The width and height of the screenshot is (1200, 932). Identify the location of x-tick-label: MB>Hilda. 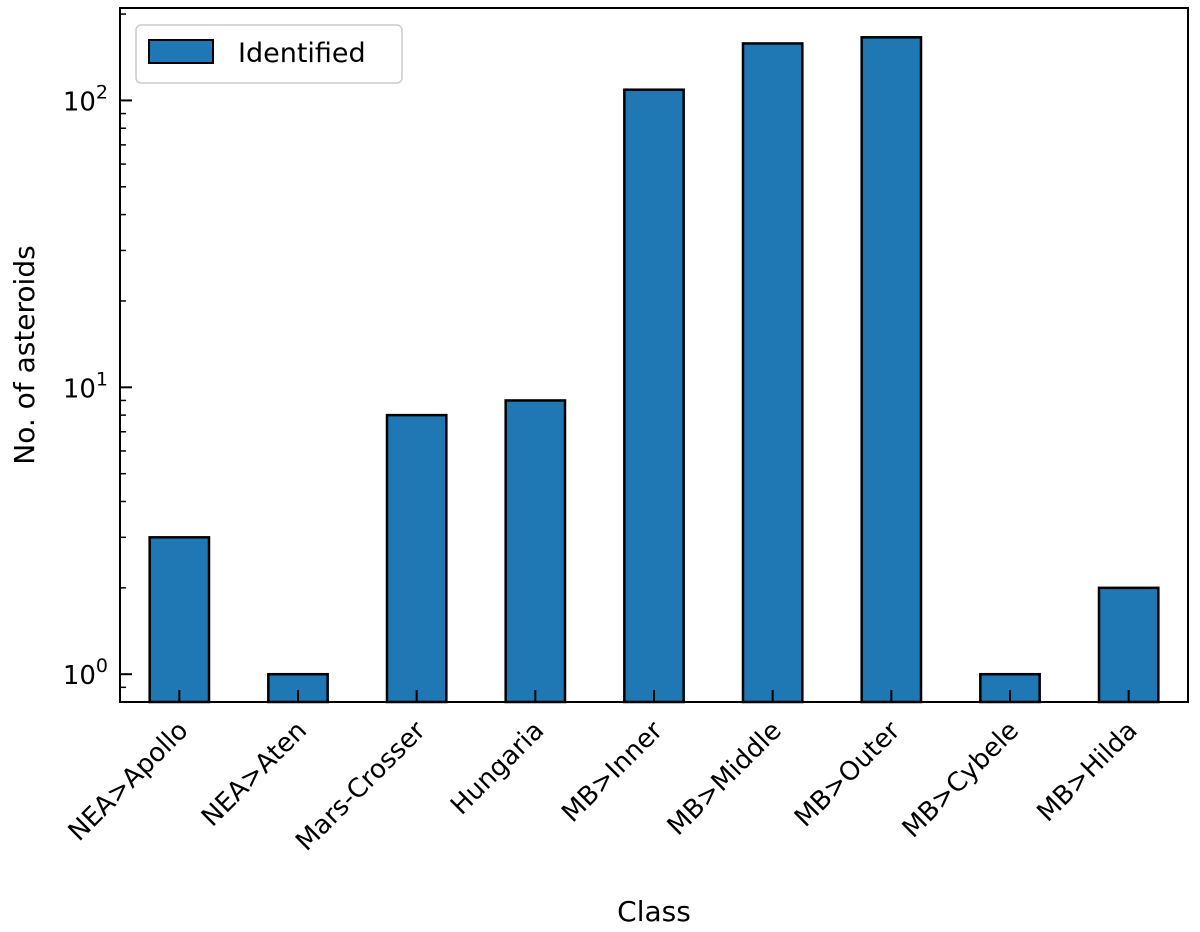
(1088, 772).